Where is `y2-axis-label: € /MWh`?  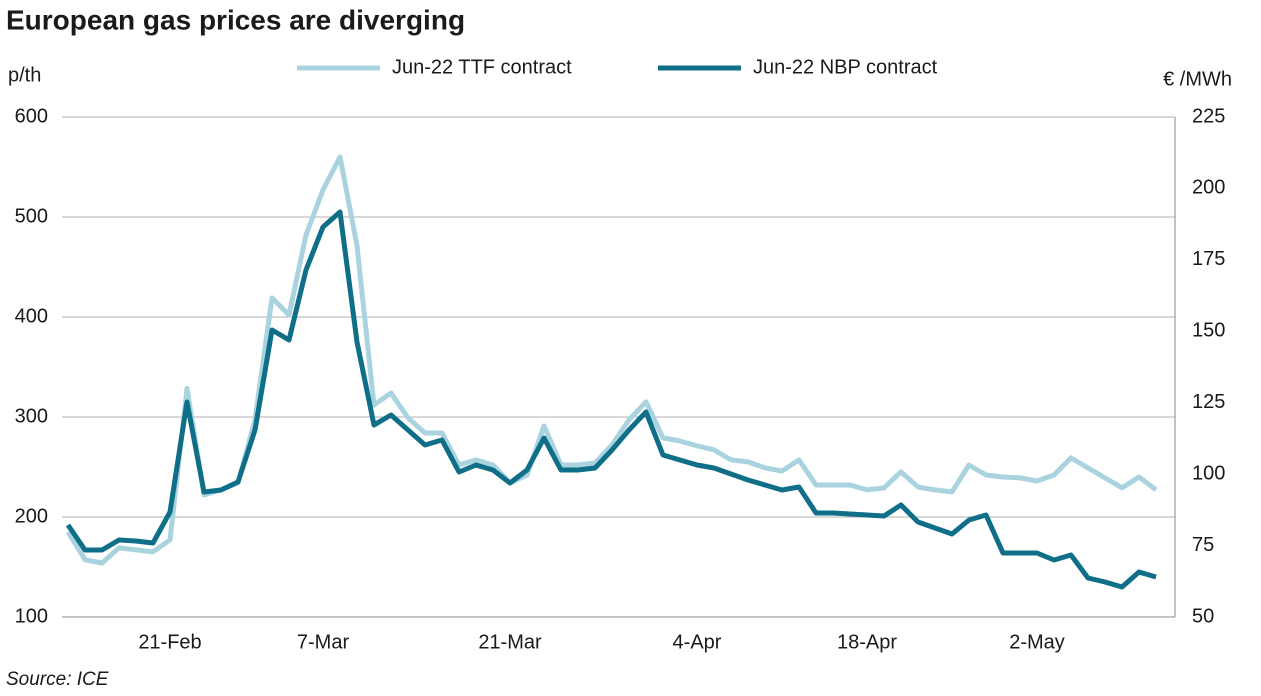 y2-axis-label: € /MWh is located at coordinates (1197, 79).